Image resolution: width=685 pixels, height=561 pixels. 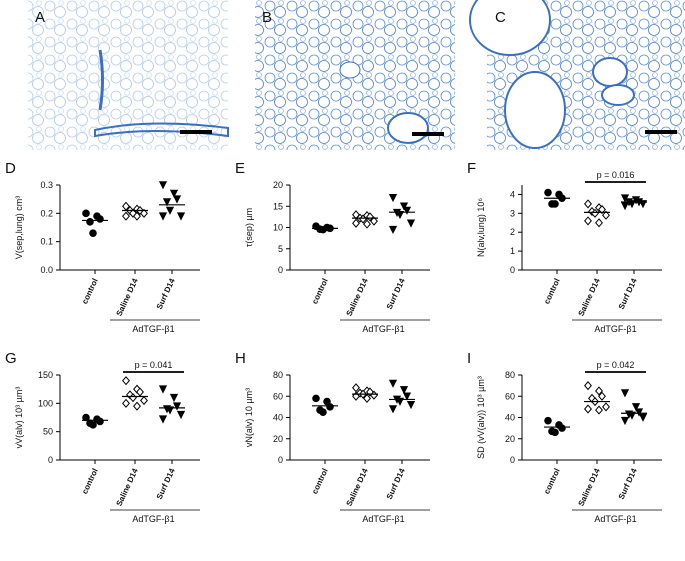 I want to click on panel-letter: D, so click(x=10, y=168).